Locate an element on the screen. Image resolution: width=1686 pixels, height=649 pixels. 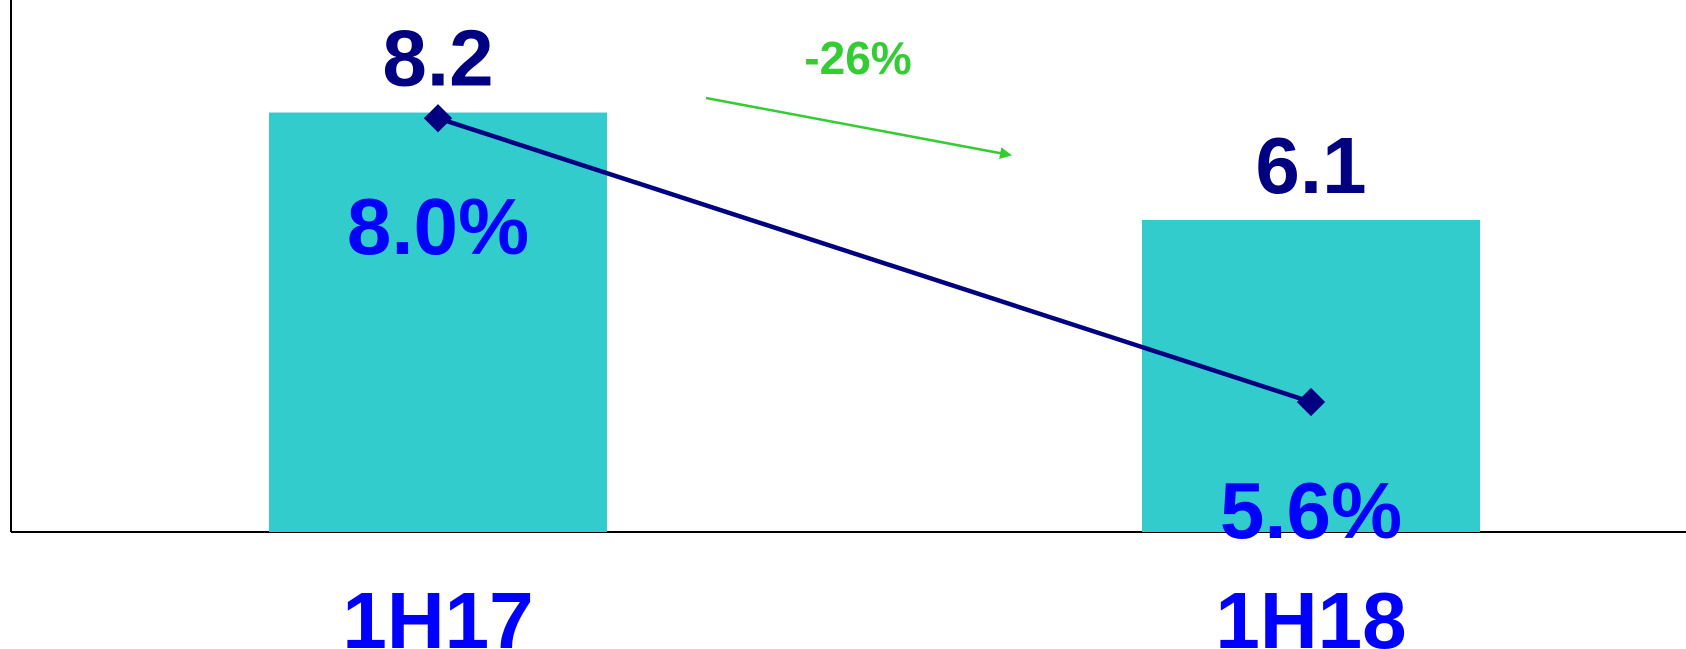
line-point-1h18 is located at coordinates (1311, 402).